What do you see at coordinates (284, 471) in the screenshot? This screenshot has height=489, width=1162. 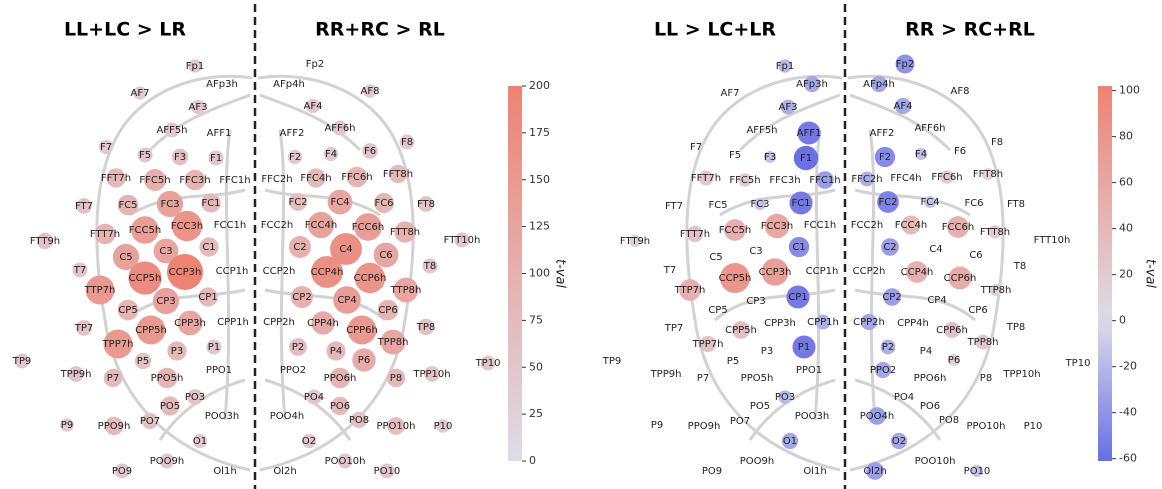 I see `electrode-label: Ol2h` at bounding box center [284, 471].